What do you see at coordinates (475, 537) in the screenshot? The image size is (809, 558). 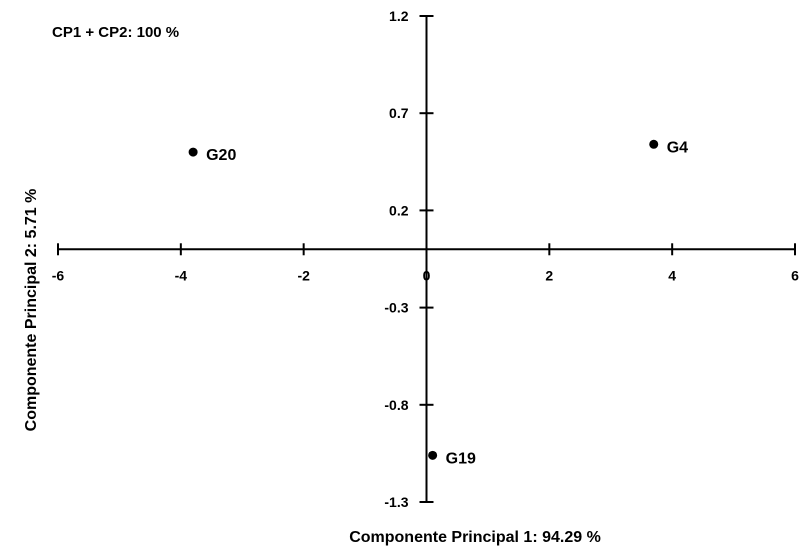 I see `x-axis-title: Componente Principal 1: 94.29 %` at bounding box center [475, 537].